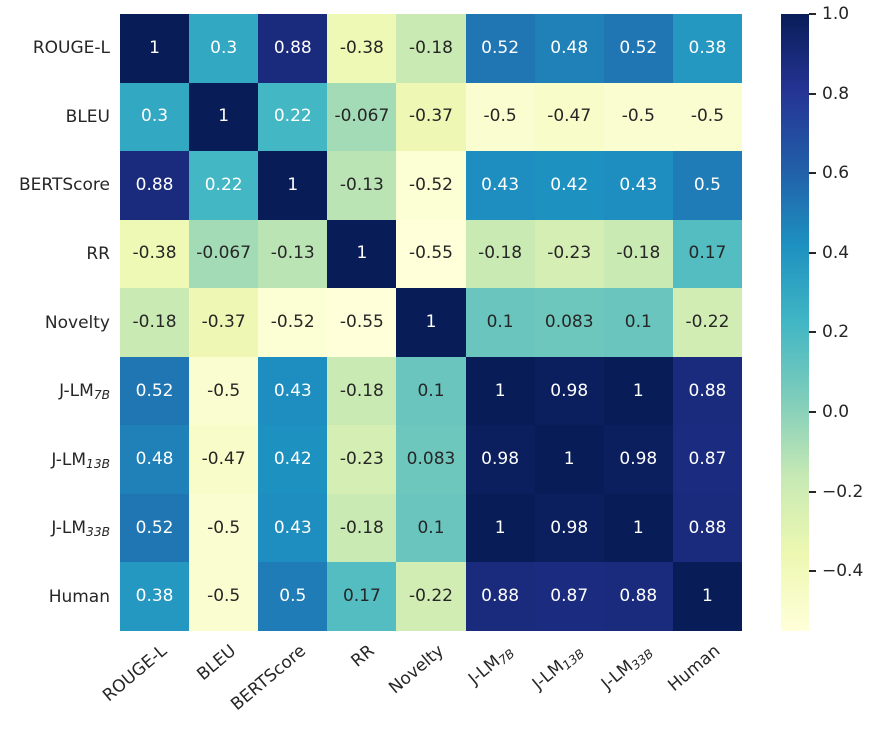  I want to click on x-tick-label: J-LM13B, so click(557, 670).